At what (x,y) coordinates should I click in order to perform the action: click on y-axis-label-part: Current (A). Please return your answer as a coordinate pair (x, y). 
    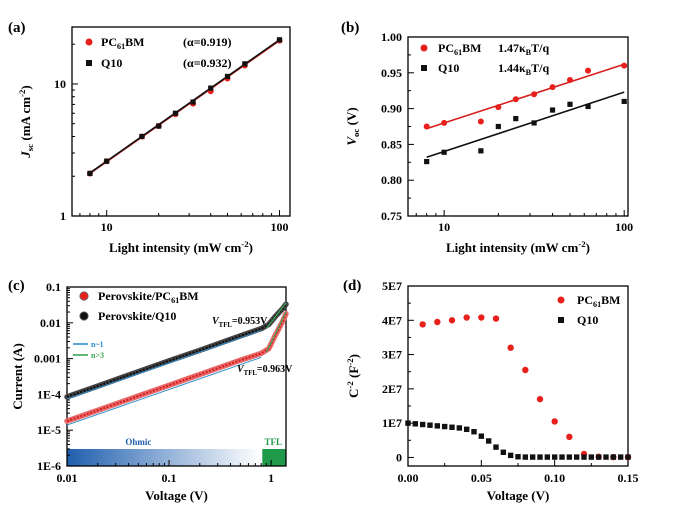
    Looking at the image, I should click on (17, 376).